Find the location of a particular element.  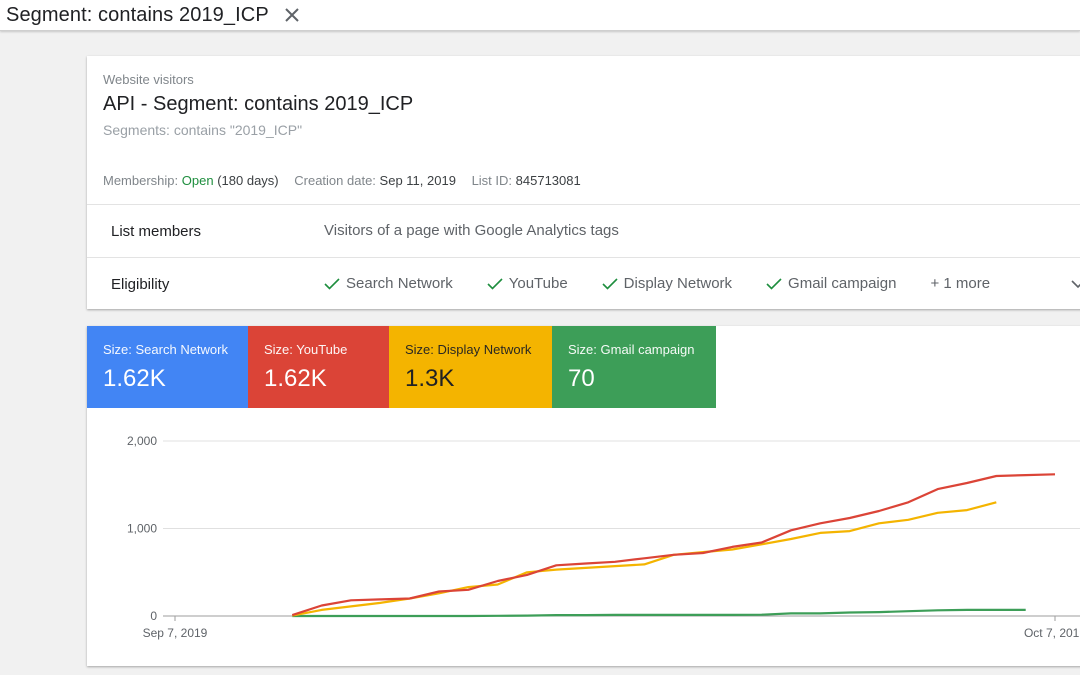

x-tick-label: Oct 7, 2019 is located at coordinates (1052, 633).